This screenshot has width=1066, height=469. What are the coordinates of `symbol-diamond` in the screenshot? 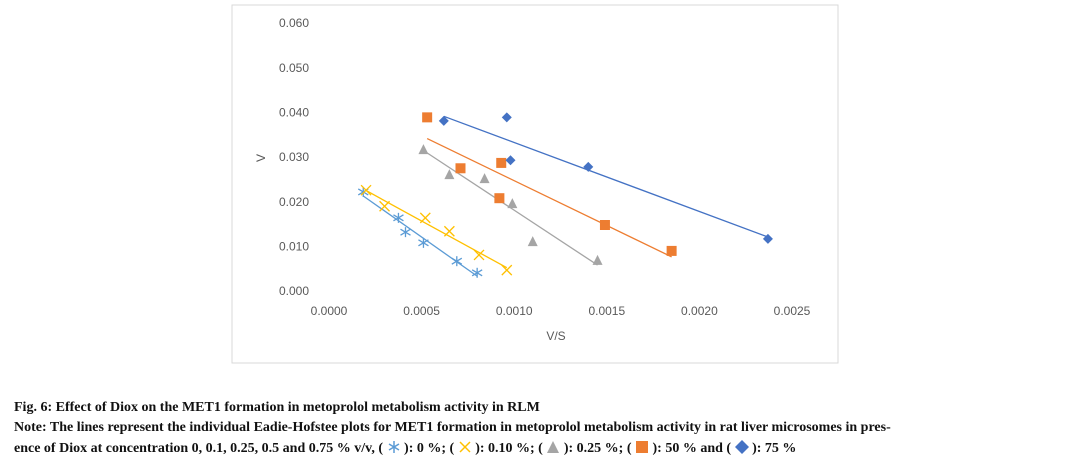 It's located at (741, 447).